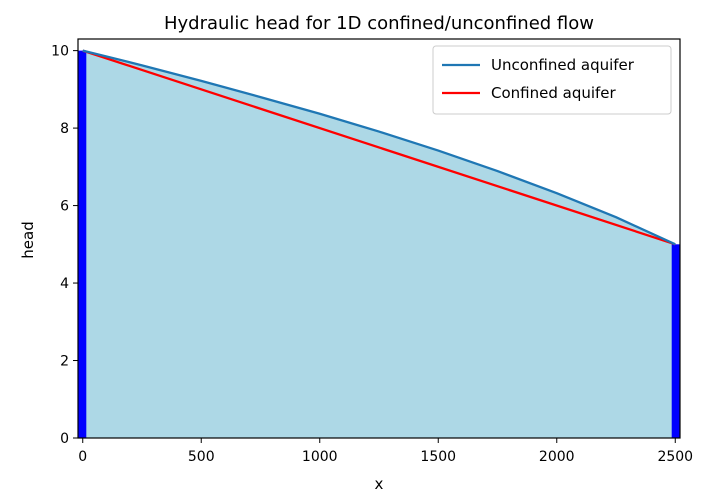 The height and width of the screenshot is (496, 704). Describe the element at coordinates (201, 457) in the screenshot. I see `x-tick-label: 500` at that location.